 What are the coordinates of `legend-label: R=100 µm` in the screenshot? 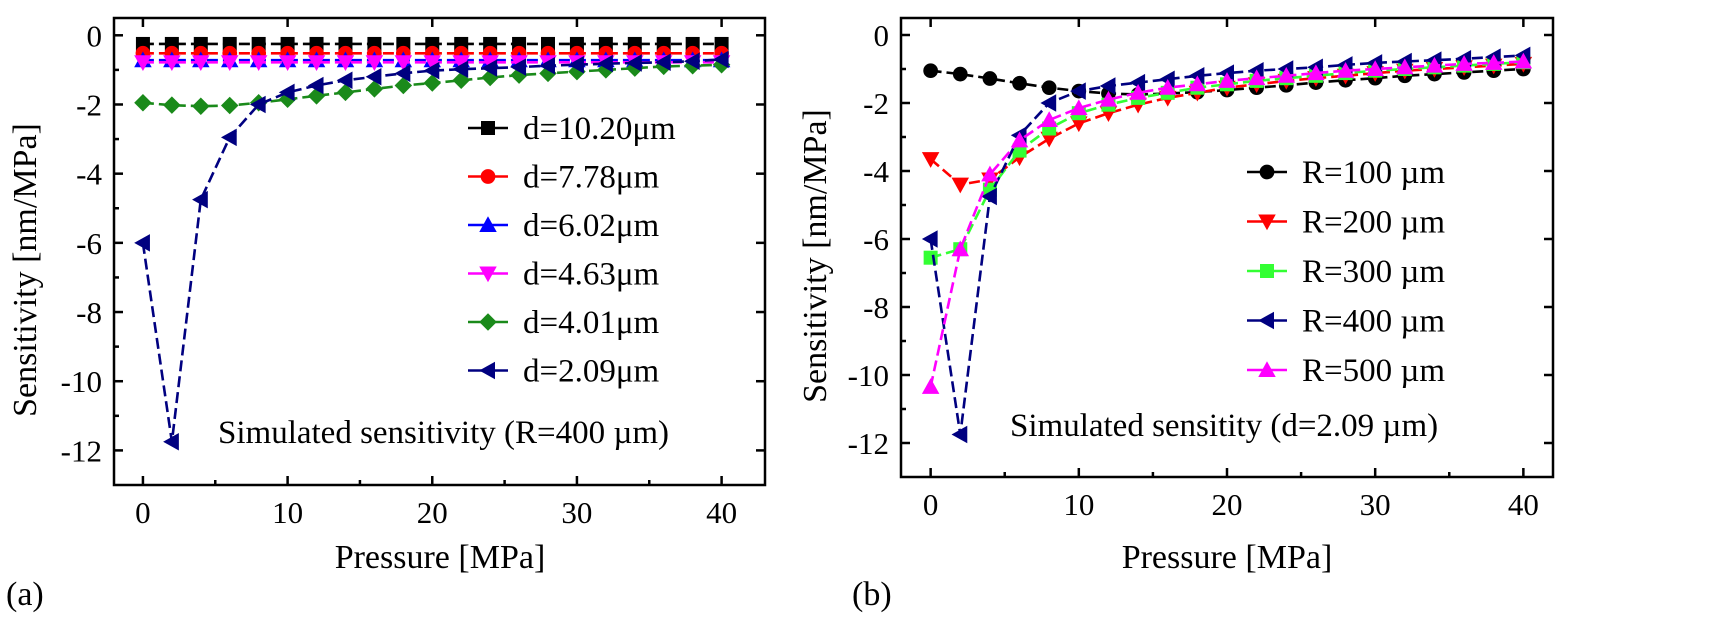 It's located at (1373, 173).